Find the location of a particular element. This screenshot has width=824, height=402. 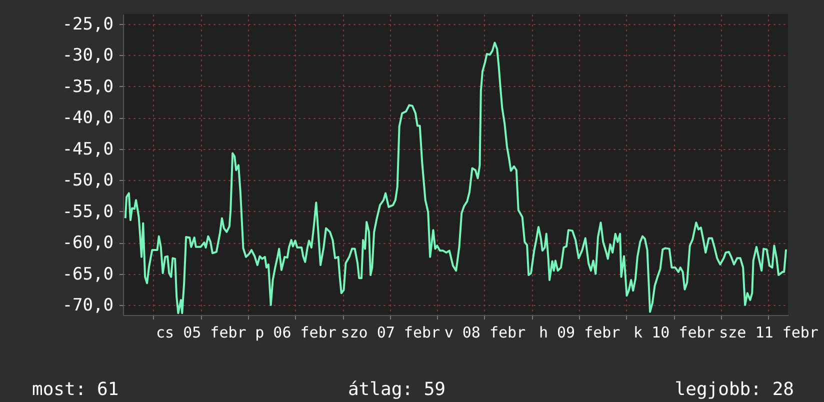

x-tick-label: szo 07 febr is located at coordinates (390, 333).